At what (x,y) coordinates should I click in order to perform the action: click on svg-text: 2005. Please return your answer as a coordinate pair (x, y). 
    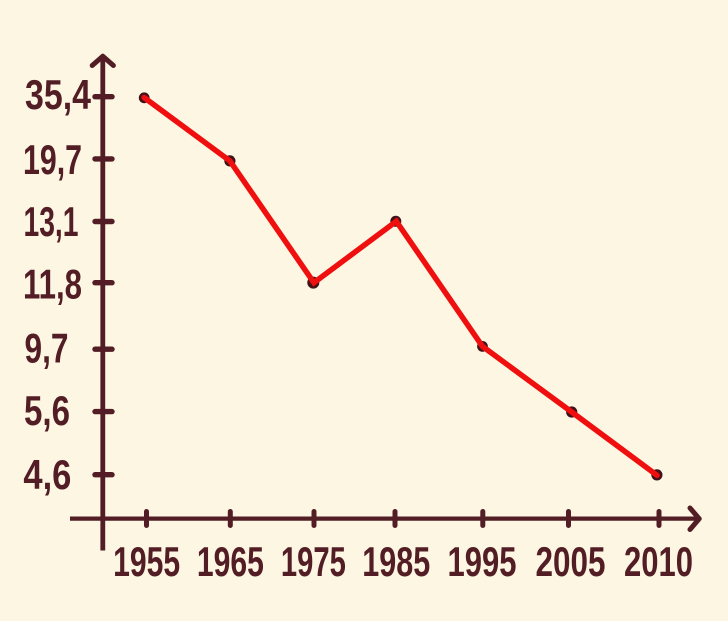
    Looking at the image, I should click on (571, 561).